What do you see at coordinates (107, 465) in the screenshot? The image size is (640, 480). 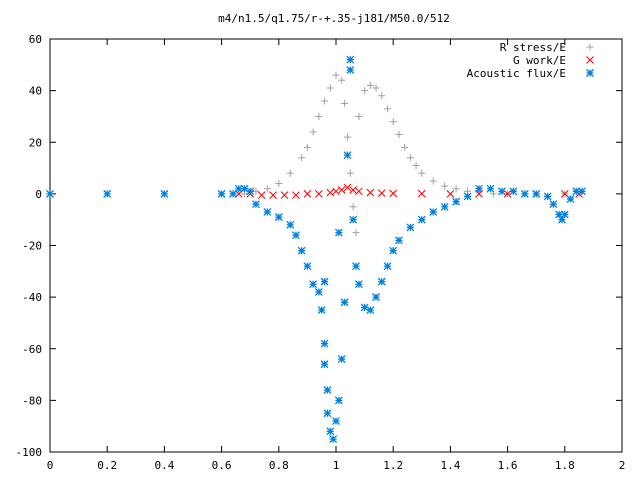 I see `x-tick-label: 0.2` at bounding box center [107, 465].